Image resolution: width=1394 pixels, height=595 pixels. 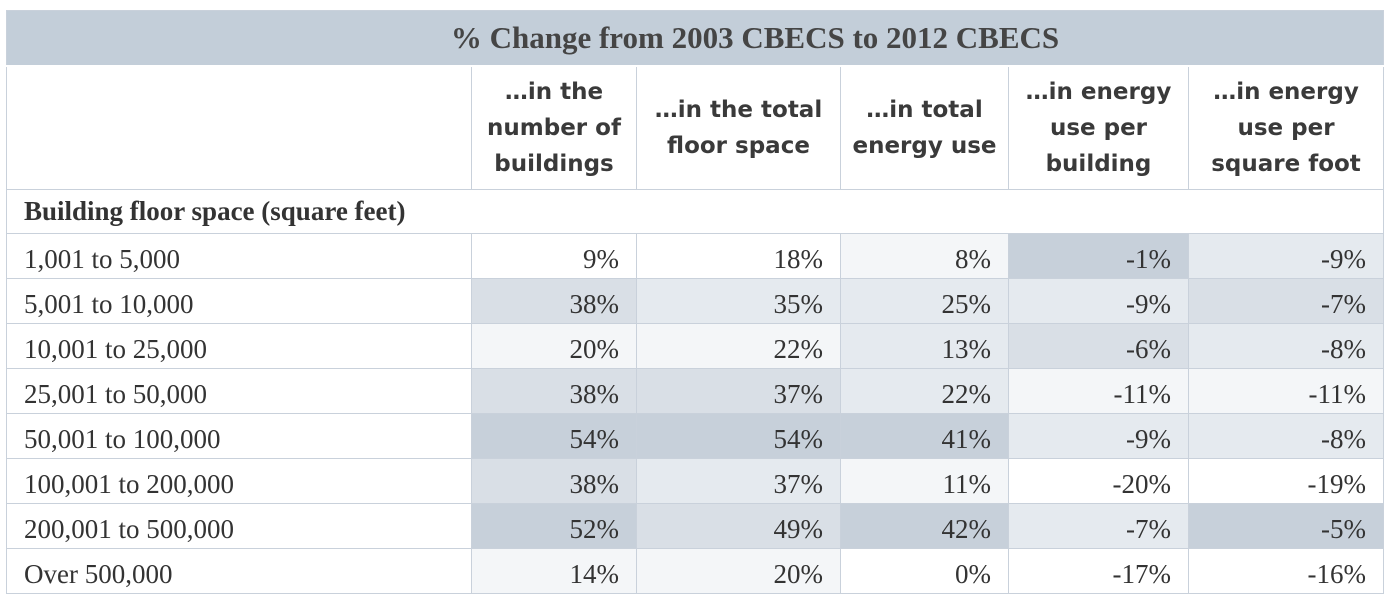 I want to click on table-row: 100,001 to 200,000 38% 37% 11% -20% -19%, so click(x=695, y=481).